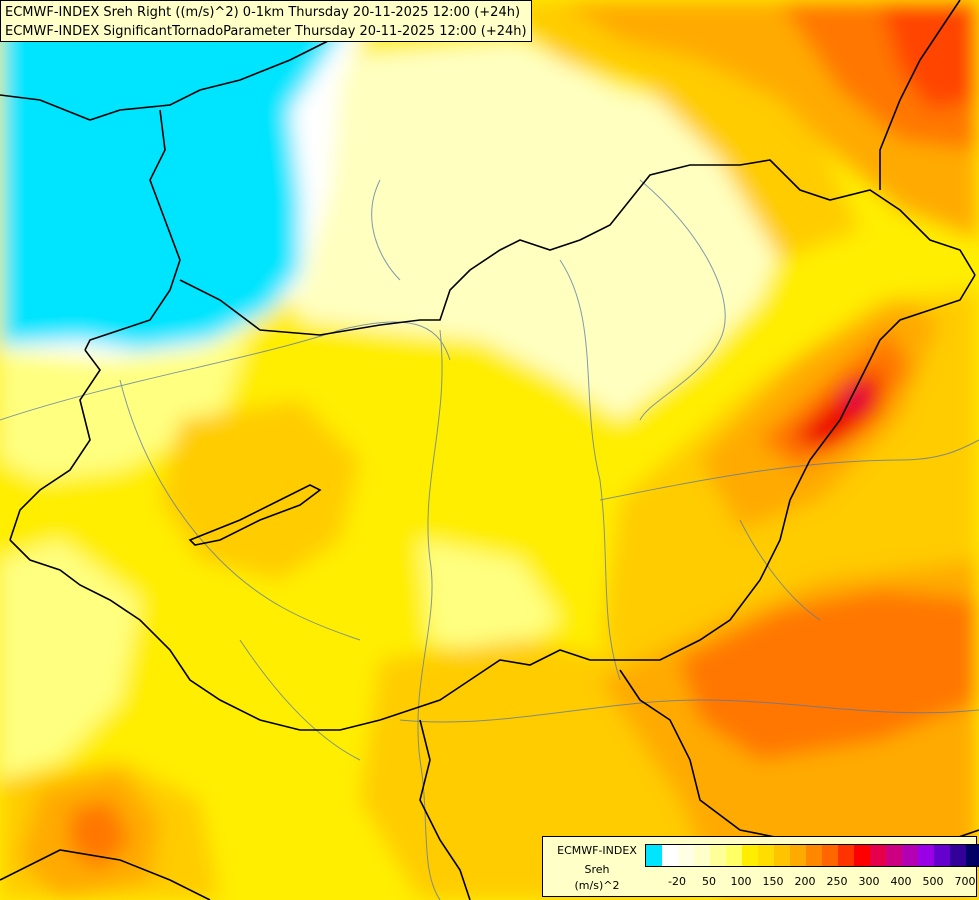 Image resolution: width=979 pixels, height=900 pixels. Describe the element at coordinates (677, 881) in the screenshot. I see `legend-tick-label: -20` at that location.